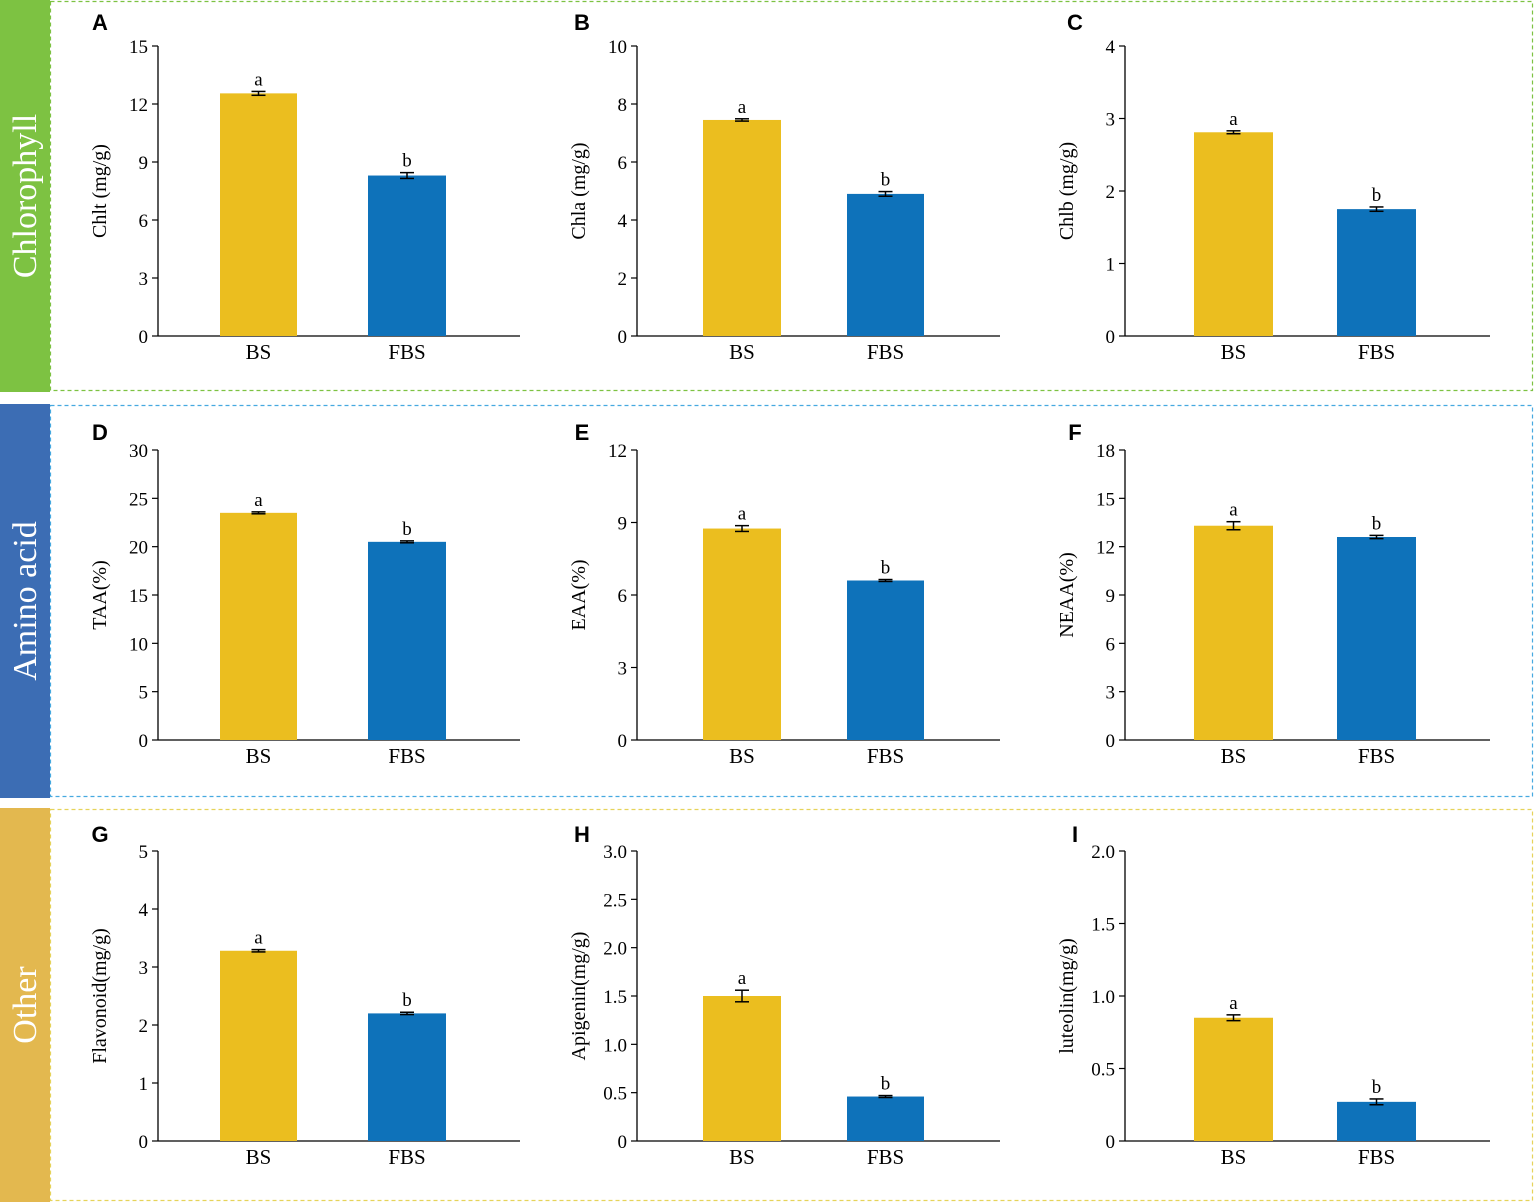  I want to click on chart-panel-e: E 0 3 6 9 12 EAA(%) a BS b FBS, so click(784, 594).